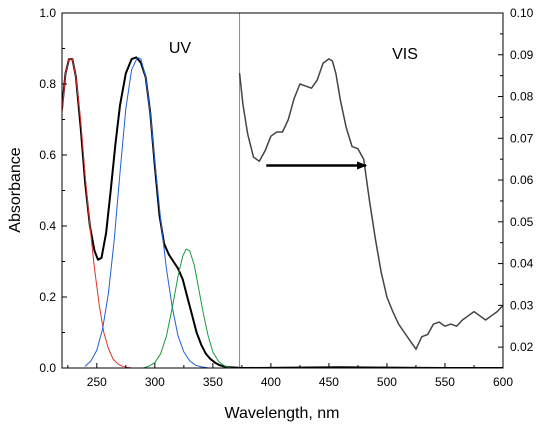 The height and width of the screenshot is (433, 550). What do you see at coordinates (47, 226) in the screenshot?
I see `y-left-tick-label: 0.4` at bounding box center [47, 226].